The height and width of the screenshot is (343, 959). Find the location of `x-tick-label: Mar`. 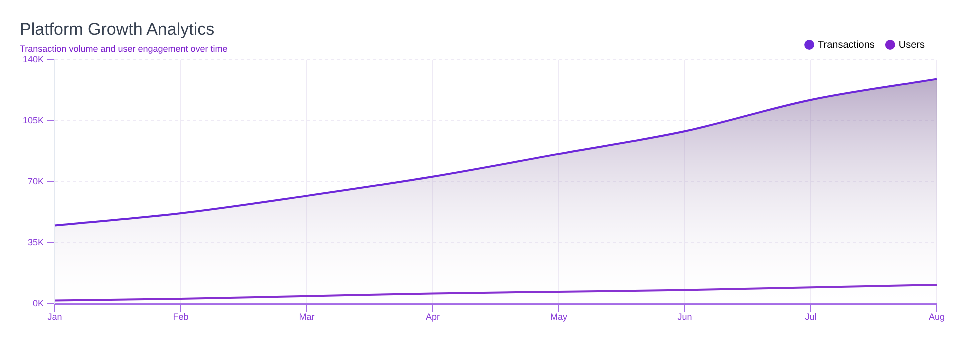

x-tick-label: Mar is located at coordinates (307, 317).